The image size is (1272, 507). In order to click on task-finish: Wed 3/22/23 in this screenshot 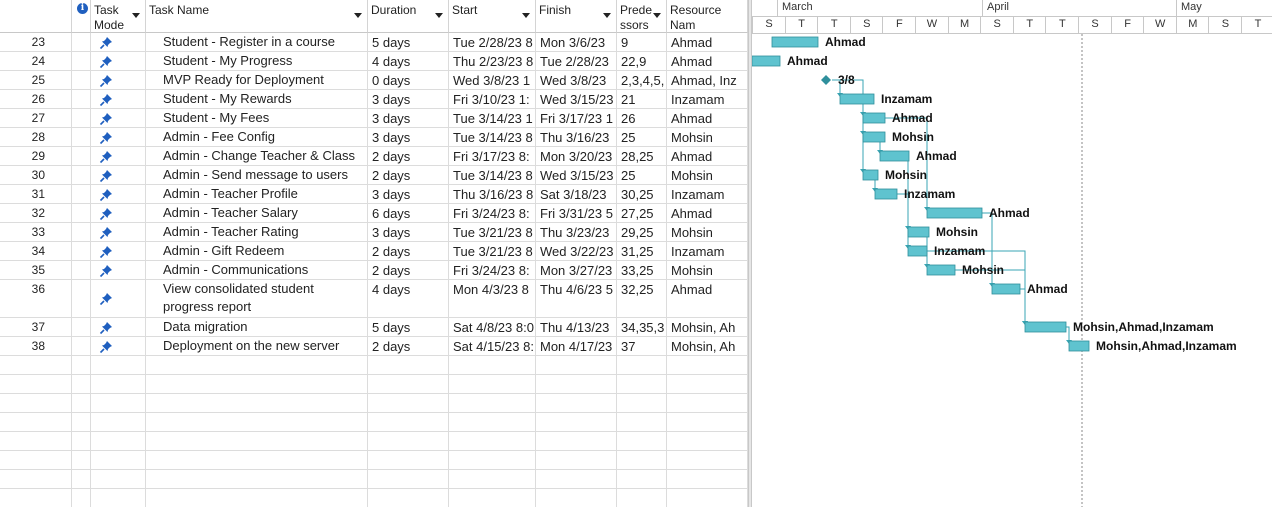, I will do `click(576, 251)`.